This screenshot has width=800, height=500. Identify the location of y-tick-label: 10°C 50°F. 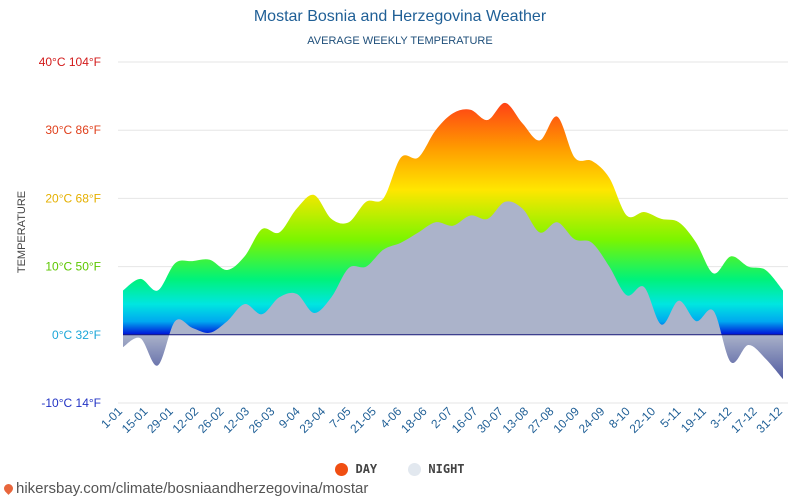
(73, 267).